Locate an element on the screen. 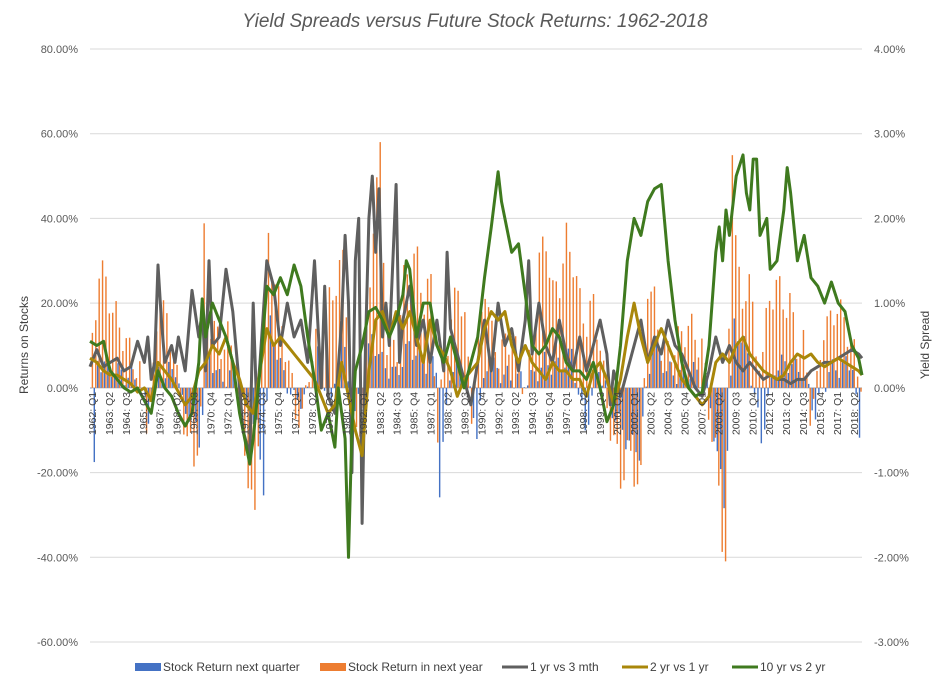  x-tick-label: 1982: Q1 is located at coordinates (364, 413).